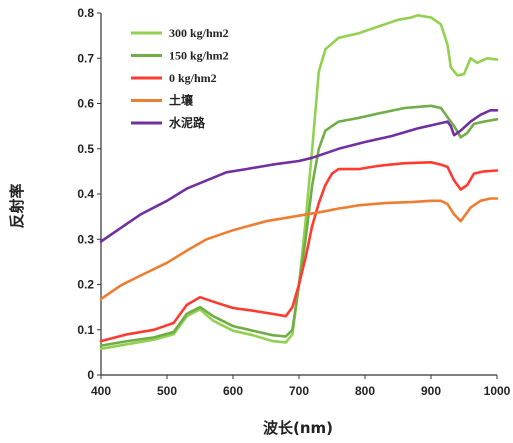 The width and height of the screenshot is (513, 443). What do you see at coordinates (85, 194) in the screenshot?
I see `y-tick-label: 0.4` at bounding box center [85, 194].